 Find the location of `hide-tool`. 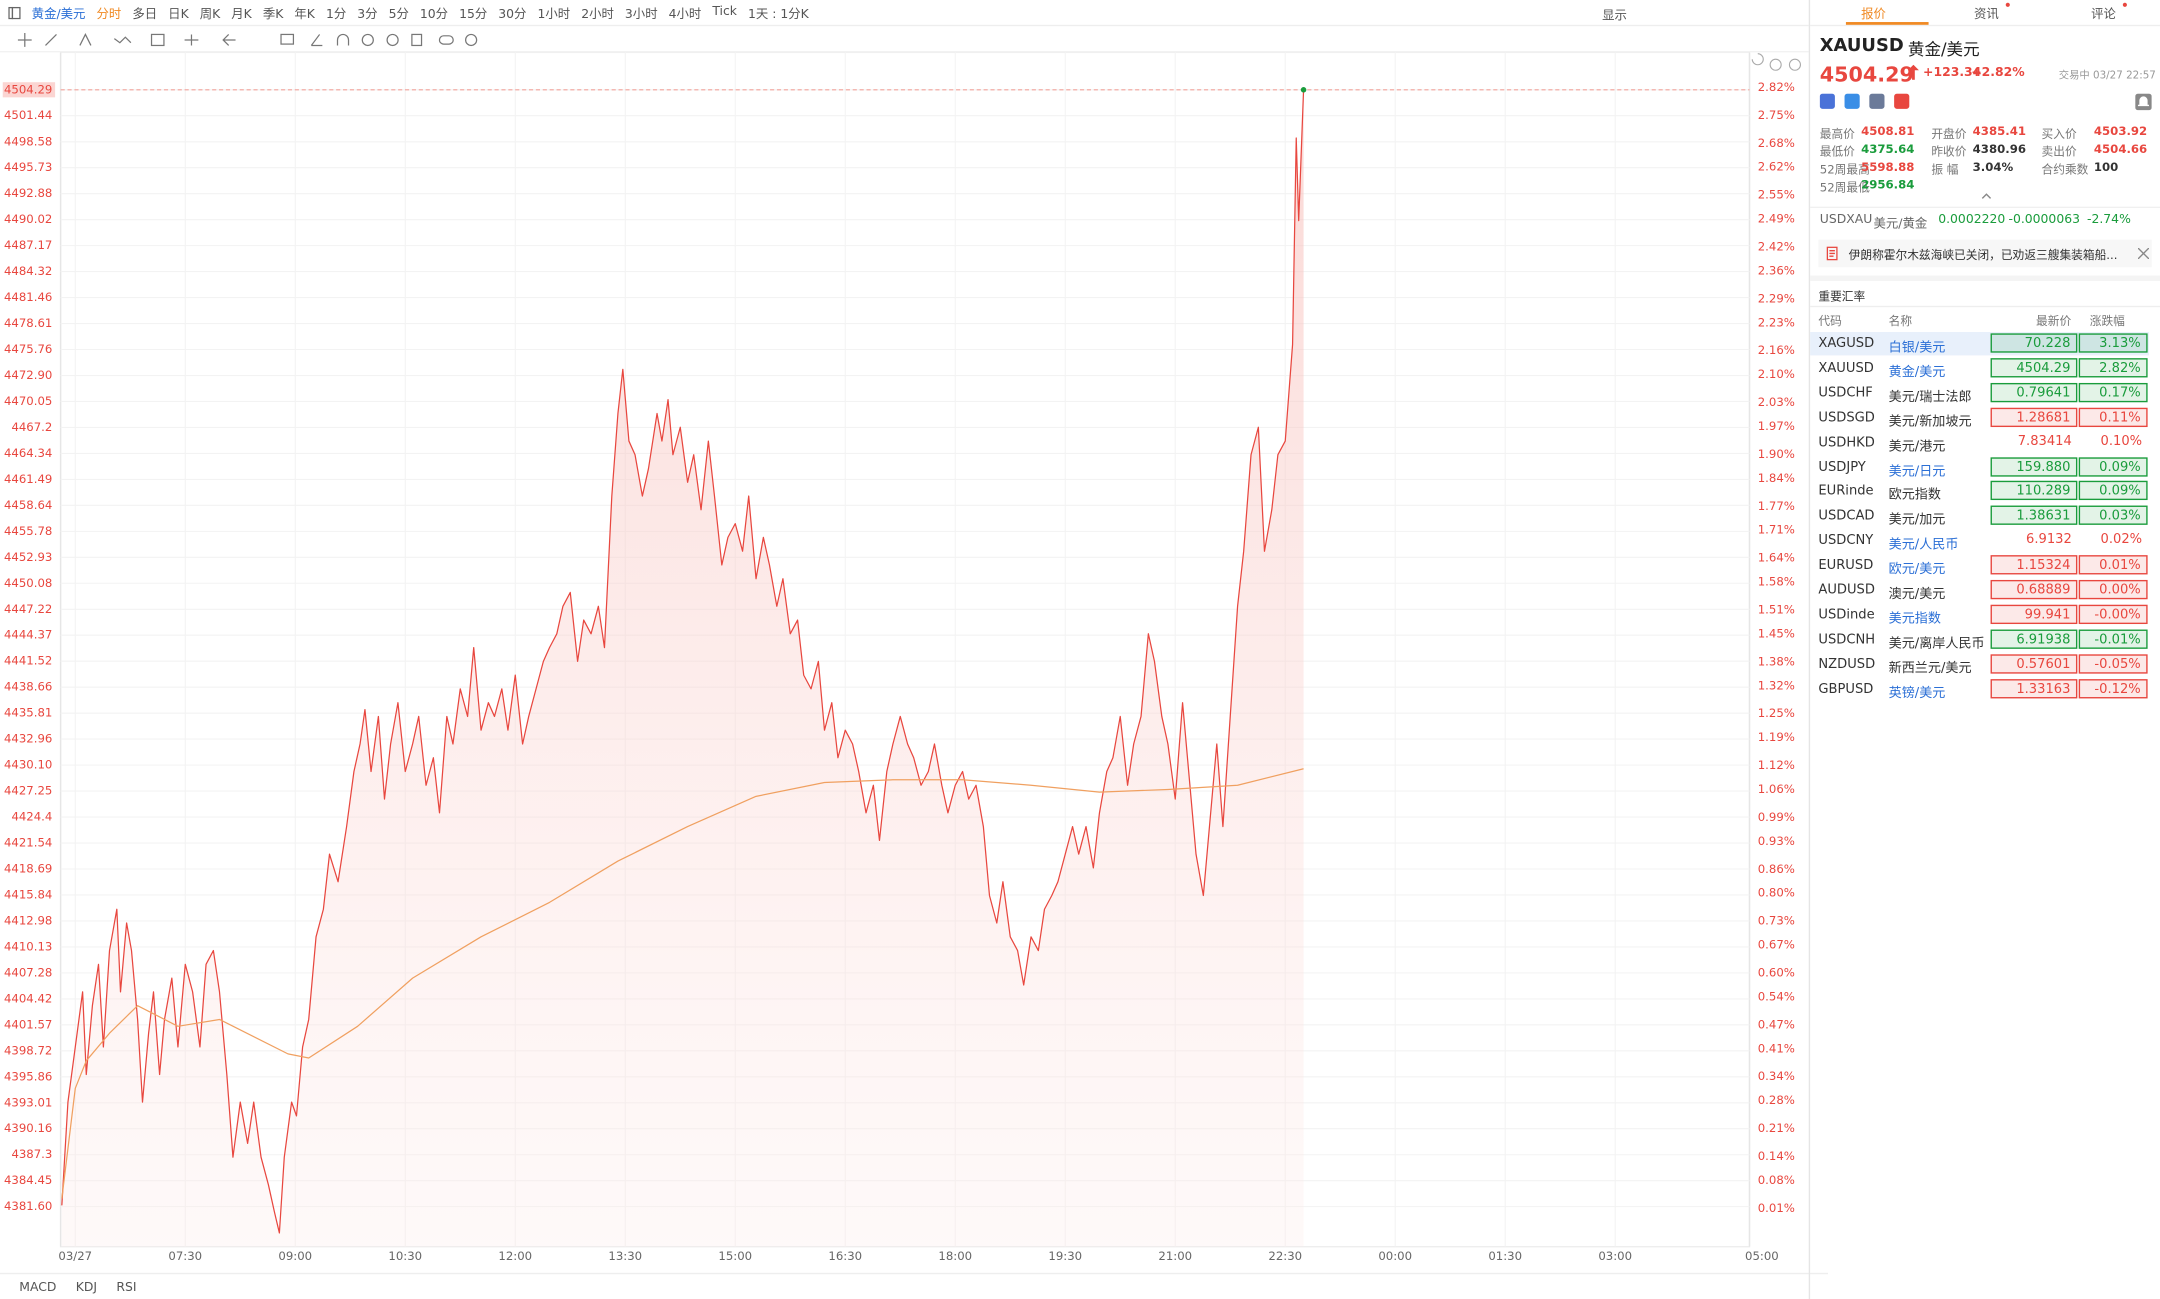

hide-tool is located at coordinates (392, 40).